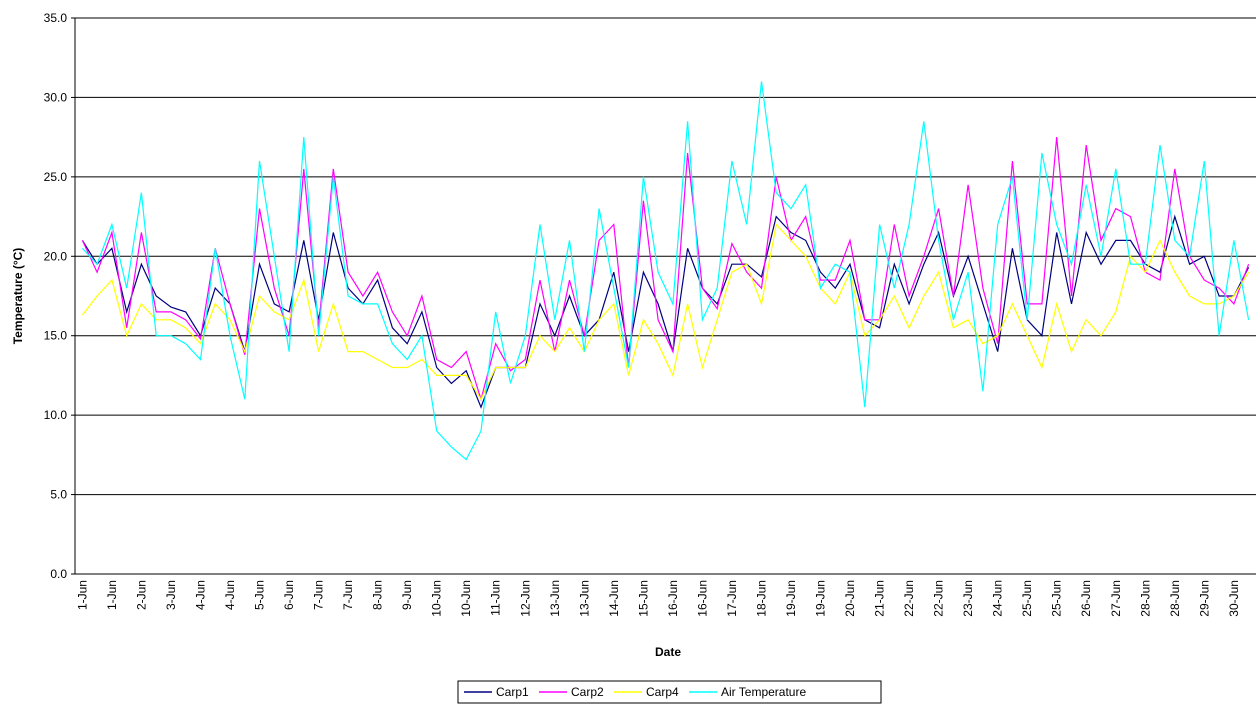  I want to click on x-tick-label: 3-Jun, so click(171, 595).